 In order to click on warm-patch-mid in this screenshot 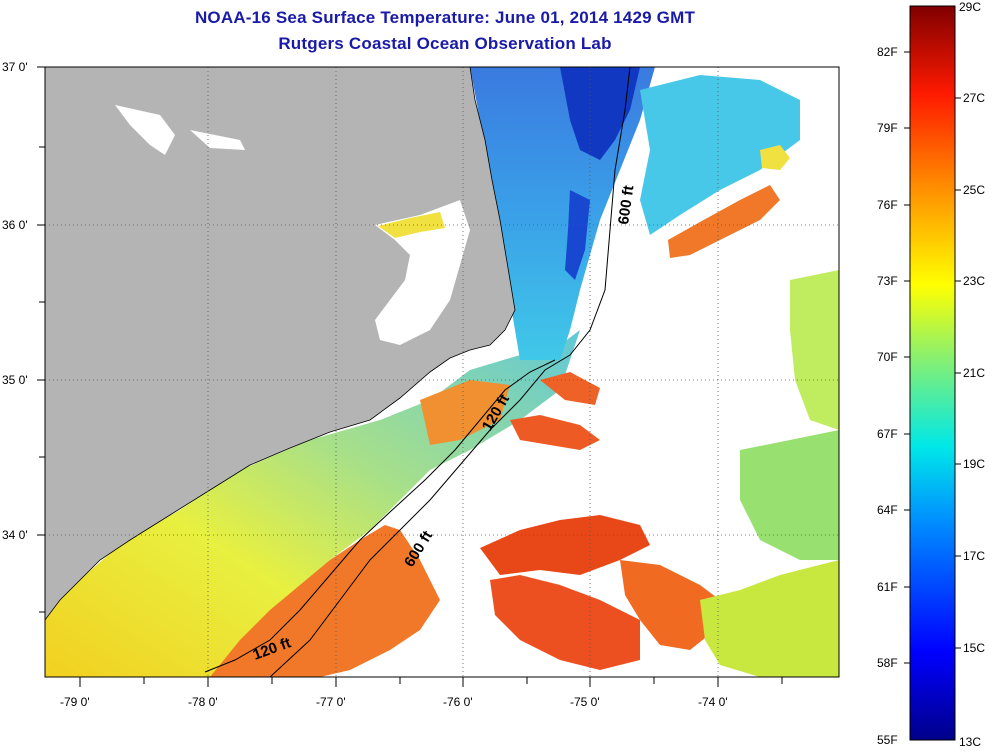, I will do `click(555, 432)`.